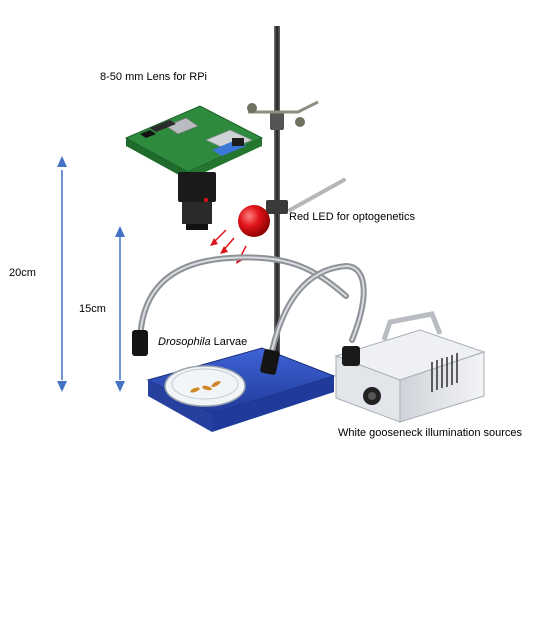 The image size is (555, 643). What do you see at coordinates (197, 201) in the screenshot?
I see `camera-lens-icon` at bounding box center [197, 201].